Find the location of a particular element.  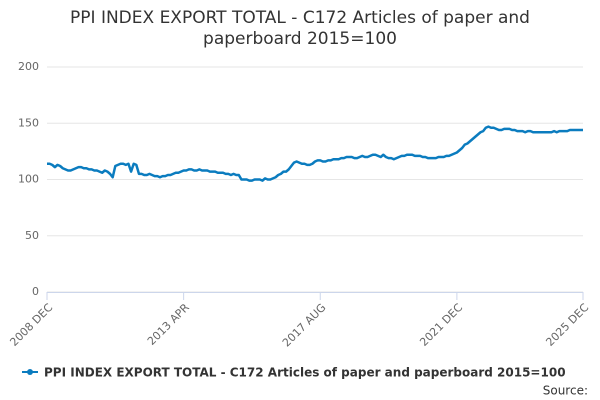

source: Source: is located at coordinates (565, 391).